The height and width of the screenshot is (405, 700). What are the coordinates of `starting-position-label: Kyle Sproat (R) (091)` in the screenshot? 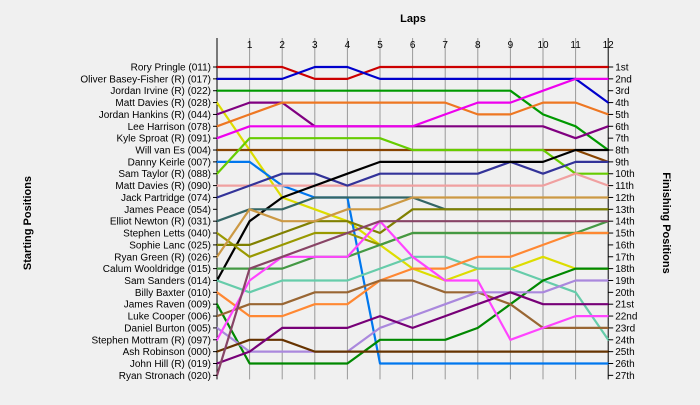 It's located at (164, 139).